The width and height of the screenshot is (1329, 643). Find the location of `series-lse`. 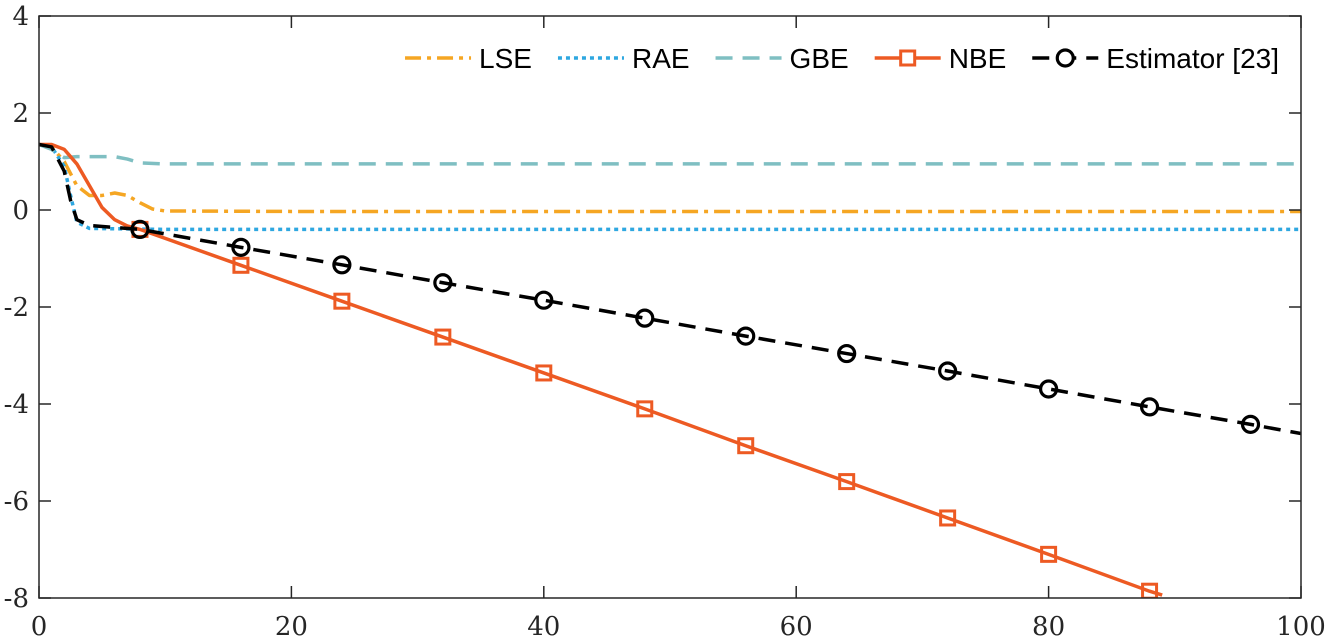

series-lse is located at coordinates (670, 178).